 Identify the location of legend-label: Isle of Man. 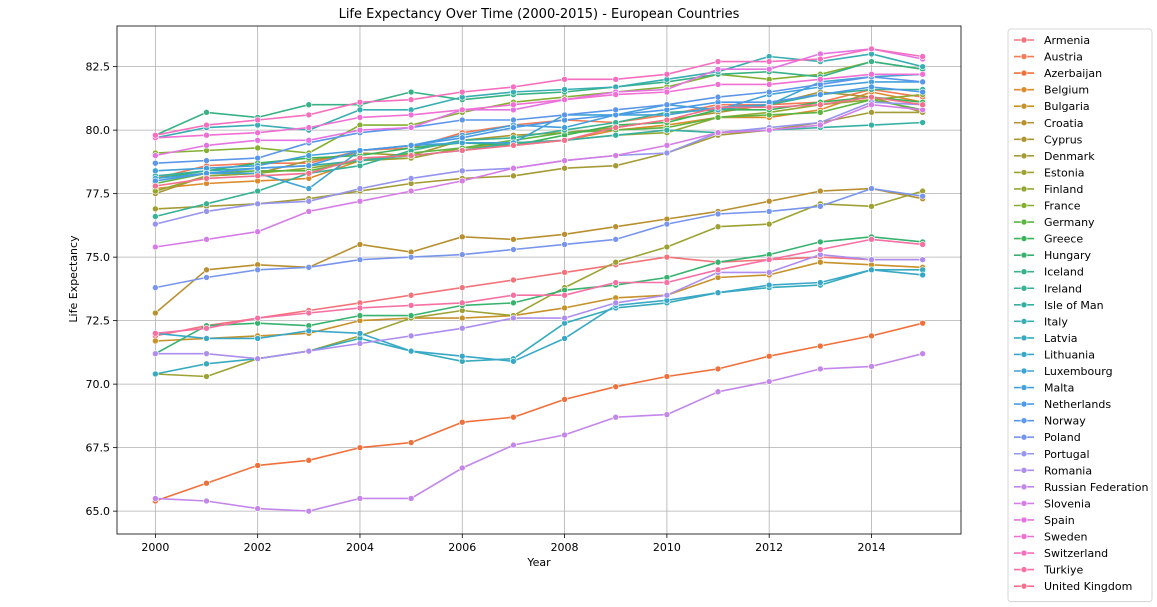
(1074, 305).